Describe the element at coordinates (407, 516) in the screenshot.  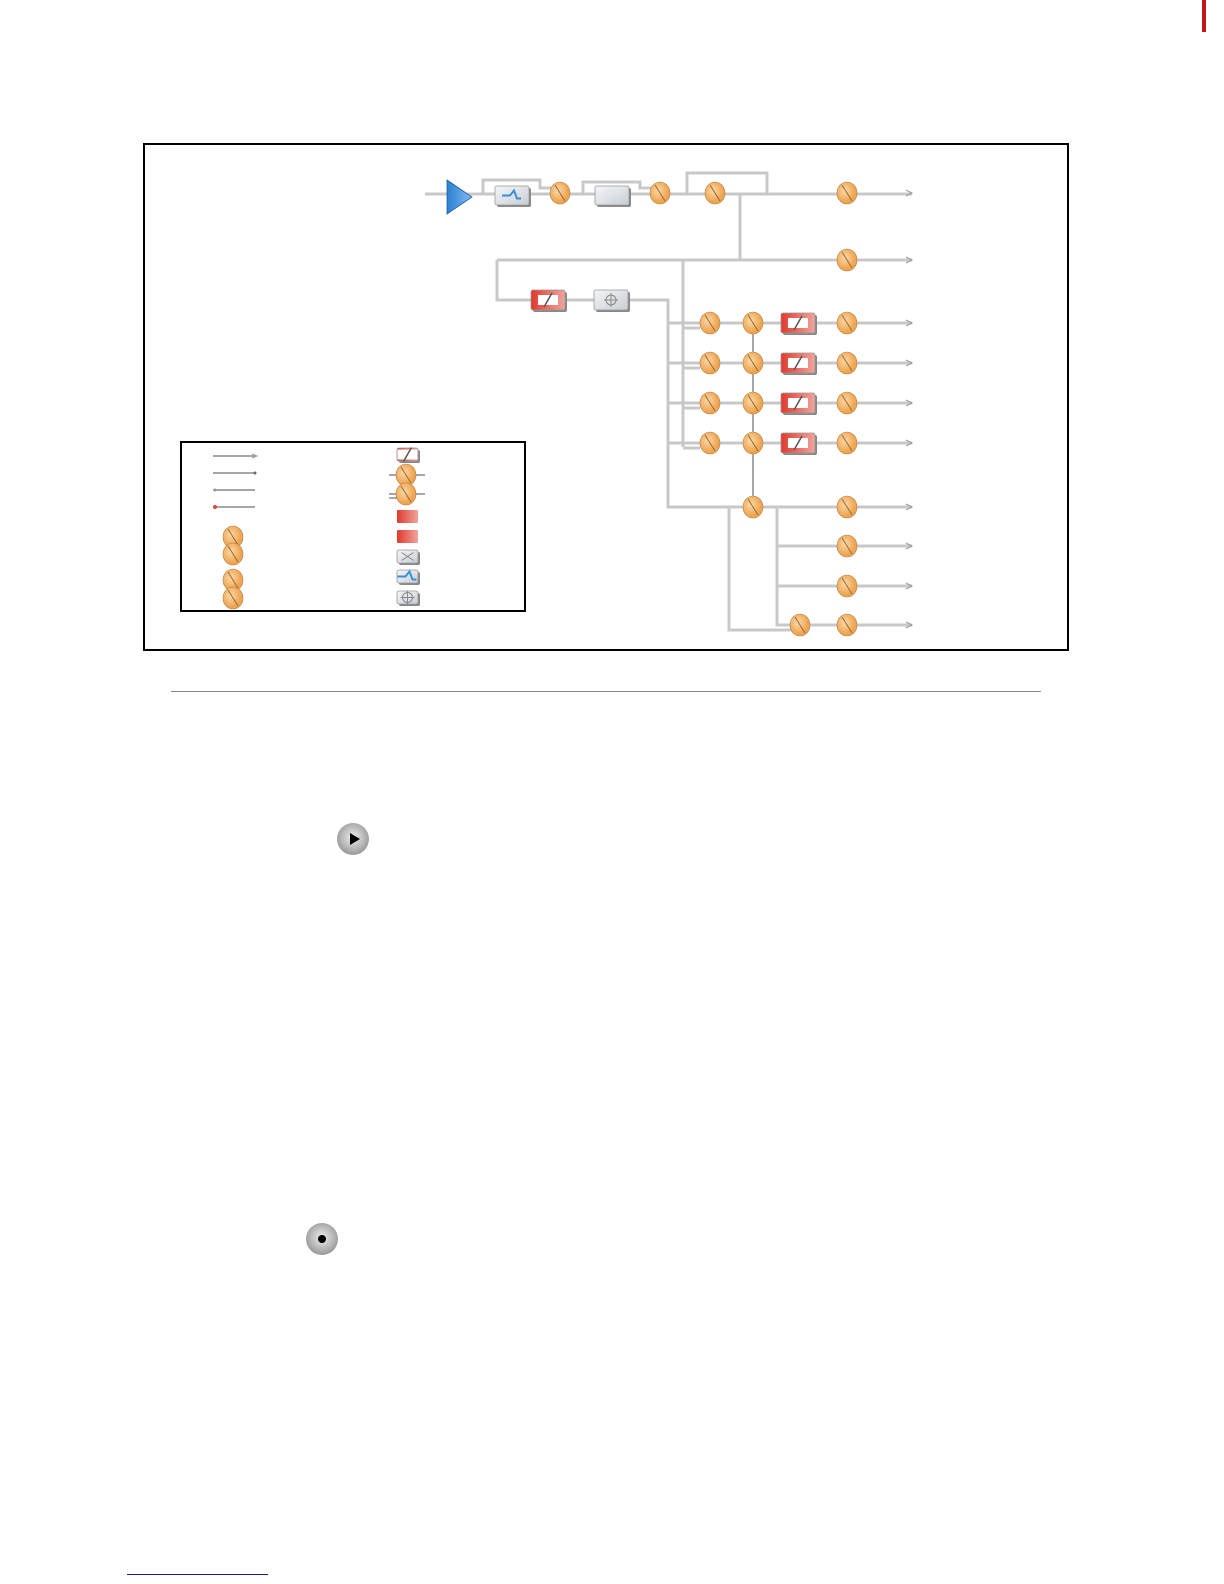
I see `legend-red-block-icon` at that location.